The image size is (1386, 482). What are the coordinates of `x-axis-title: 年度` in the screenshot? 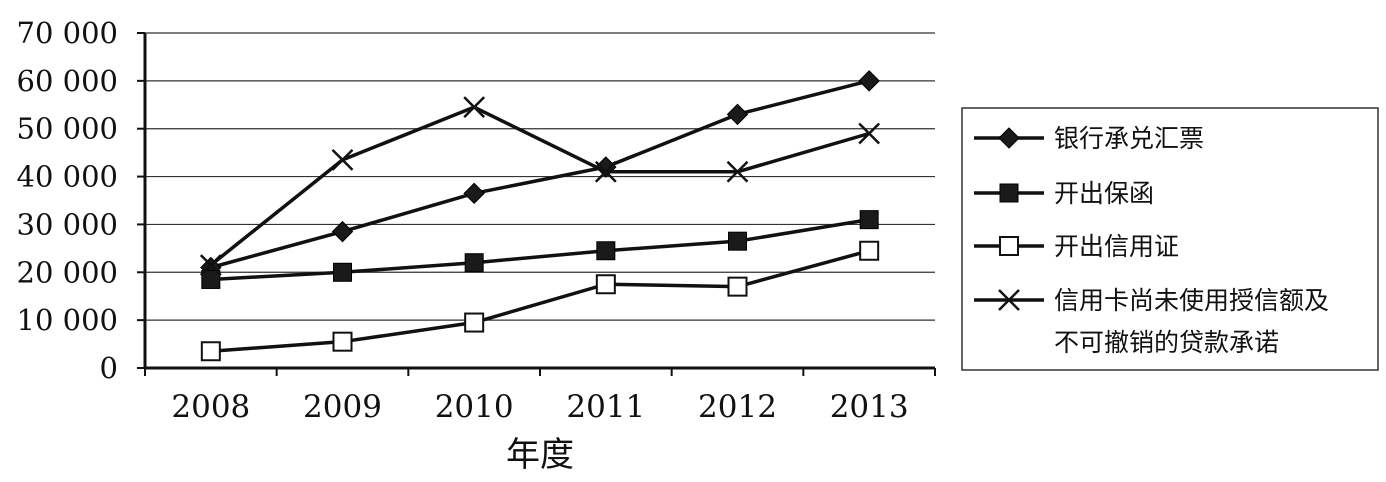 It's located at (540, 455).